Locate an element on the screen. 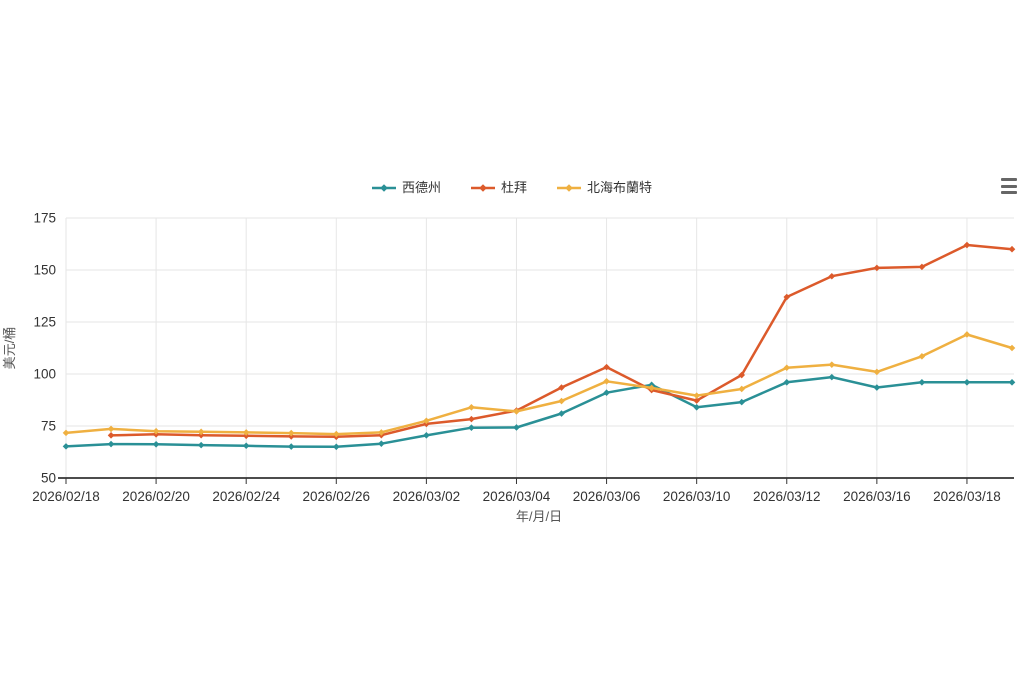 This screenshot has width=1024, height=683. legend-item-dubai: 杜拜 is located at coordinates (498, 187).